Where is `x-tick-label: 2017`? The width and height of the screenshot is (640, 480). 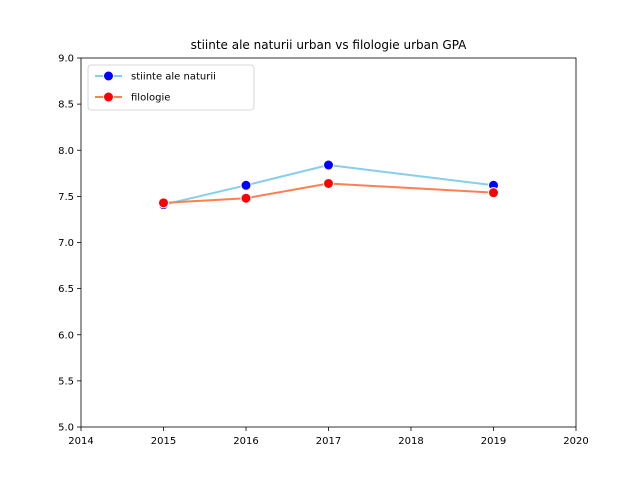 x-tick-label: 2017 is located at coordinates (328, 441).